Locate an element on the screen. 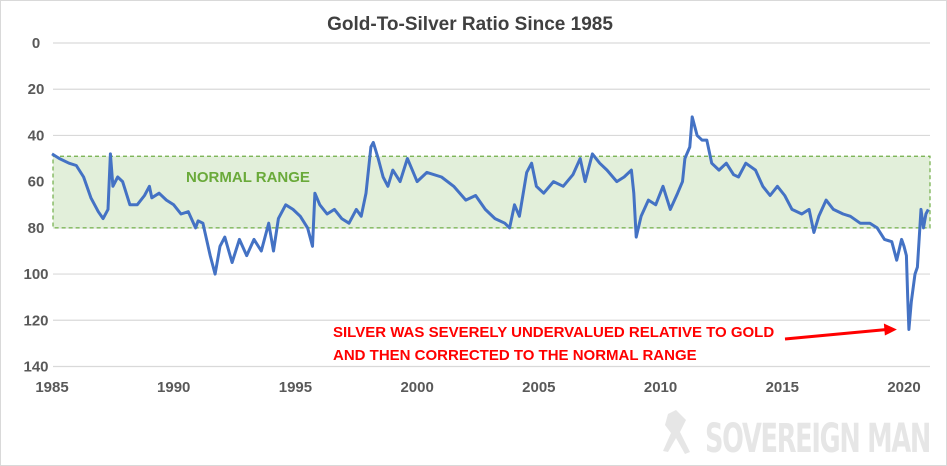 This screenshot has width=947, height=466. y-tick-label: 0 is located at coordinates (36, 43).